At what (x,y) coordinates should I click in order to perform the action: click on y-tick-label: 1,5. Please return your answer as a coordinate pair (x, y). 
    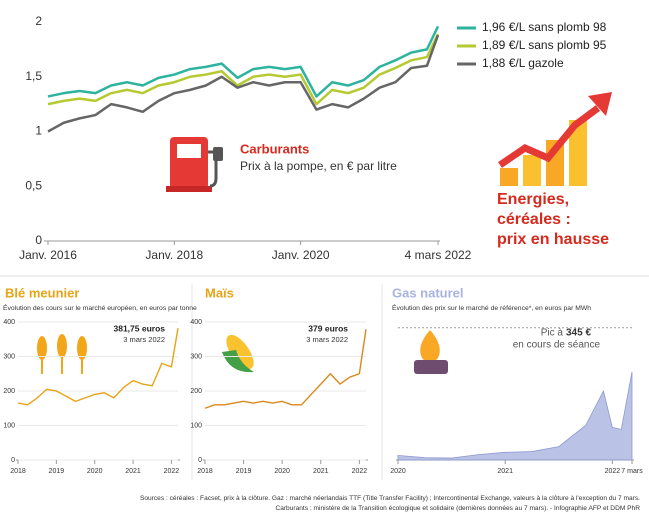
    Looking at the image, I should click on (33, 76).